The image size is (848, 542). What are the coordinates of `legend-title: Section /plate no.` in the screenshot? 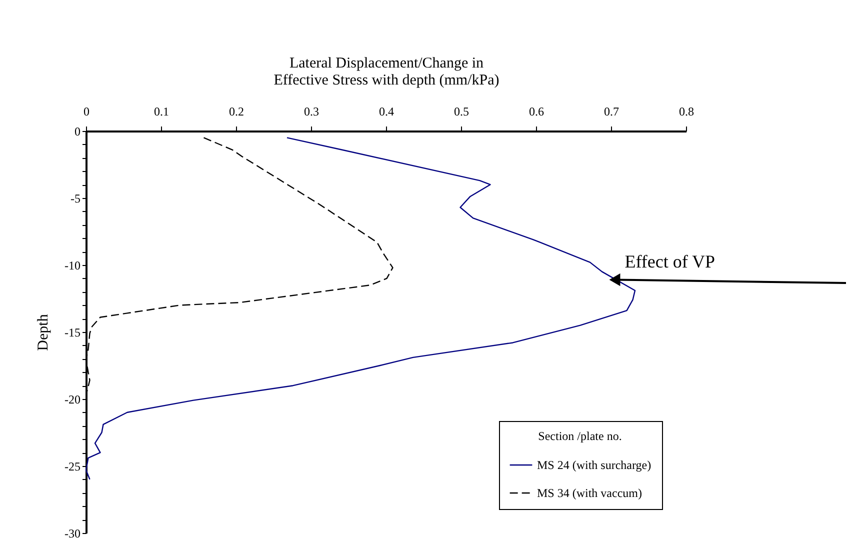 It's located at (580, 436).